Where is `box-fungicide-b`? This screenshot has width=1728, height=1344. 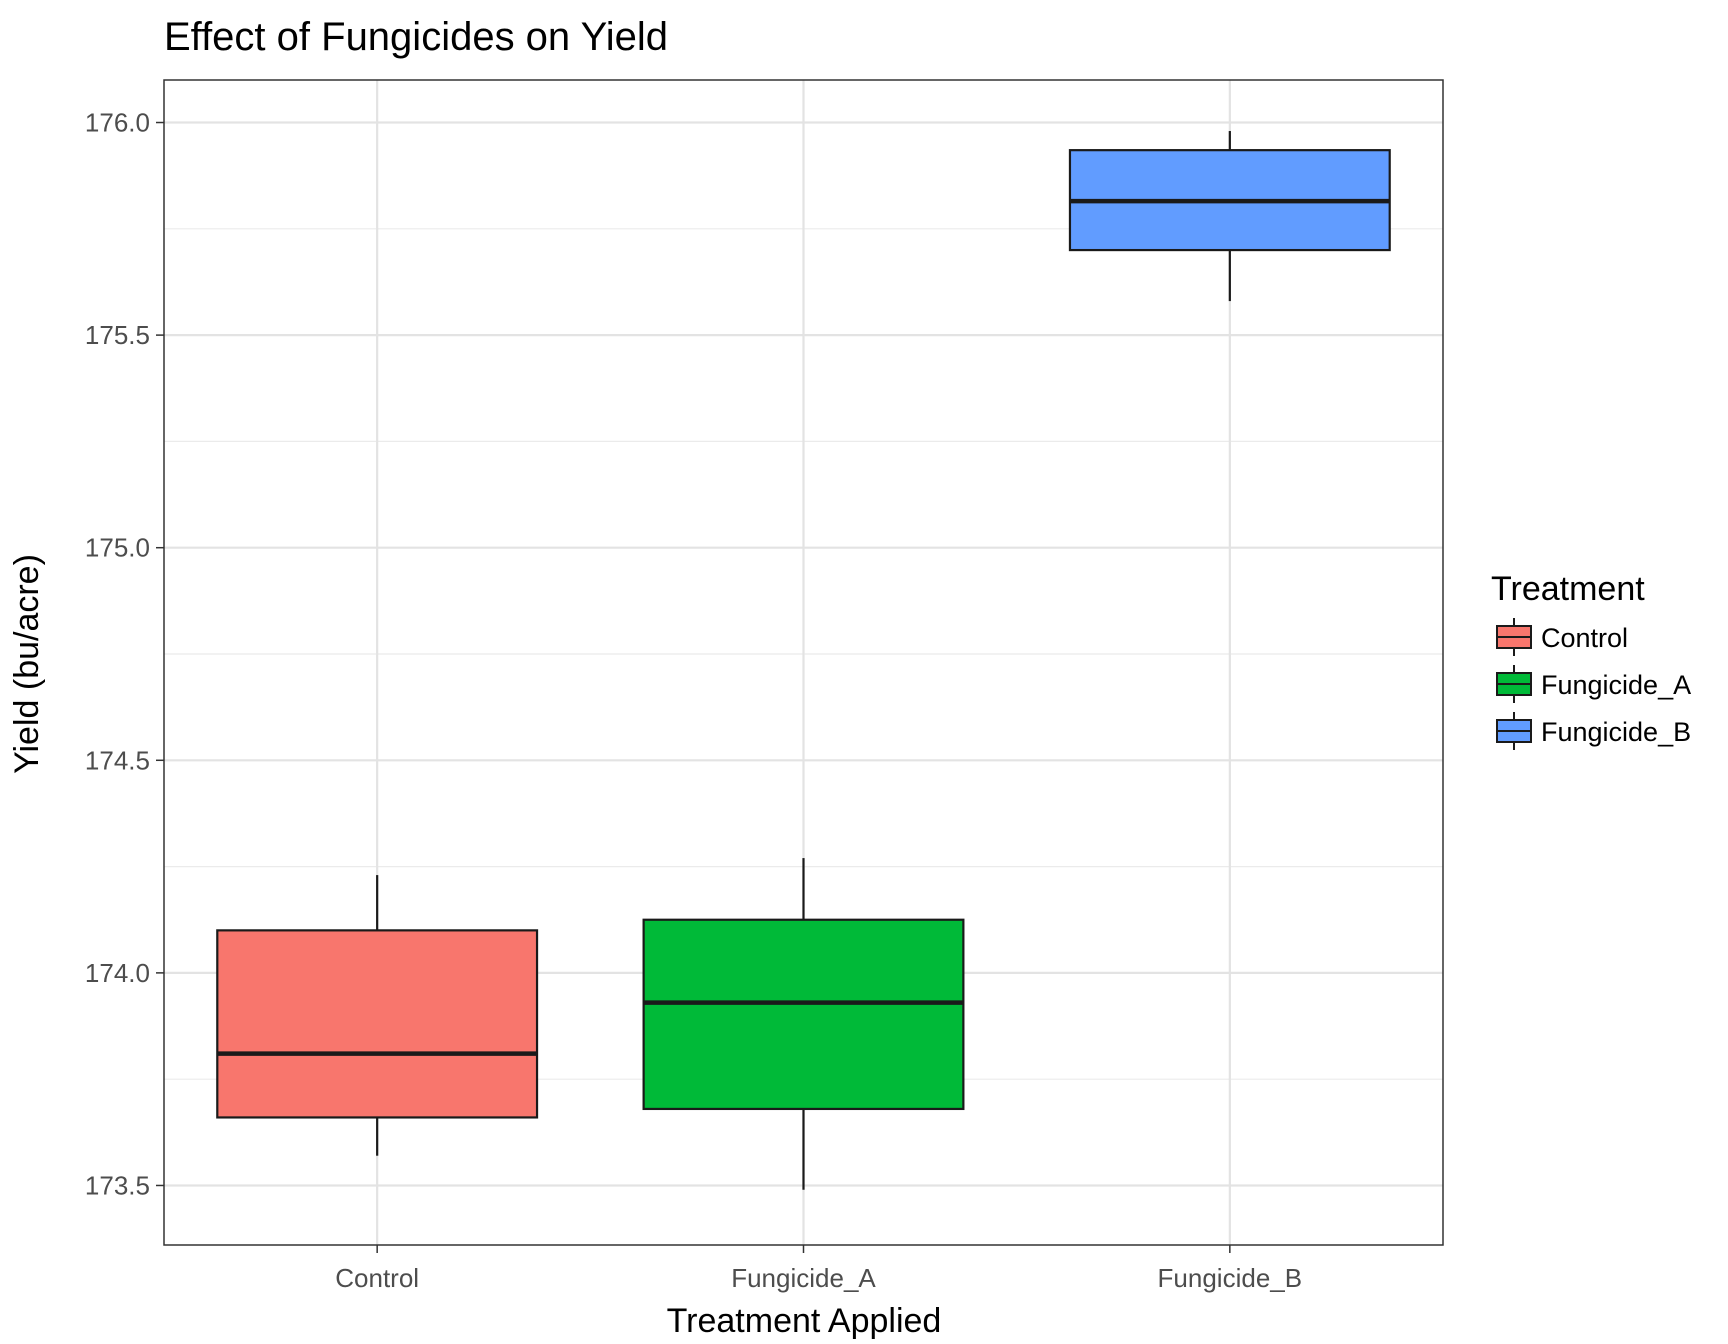
box-fungicide-b is located at coordinates (1229, 216).